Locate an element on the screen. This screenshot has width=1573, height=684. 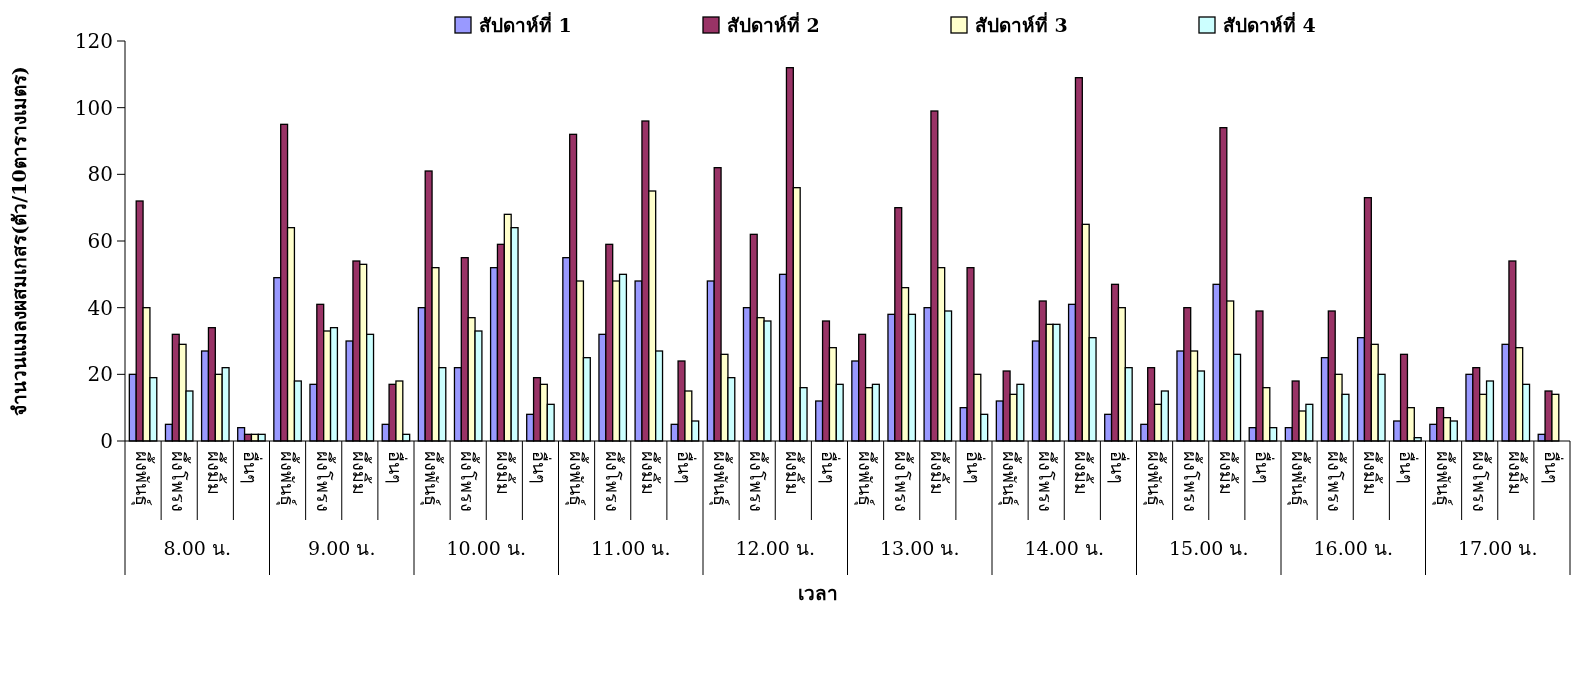
text: 16.00 น. is located at coordinates (1353, 548).